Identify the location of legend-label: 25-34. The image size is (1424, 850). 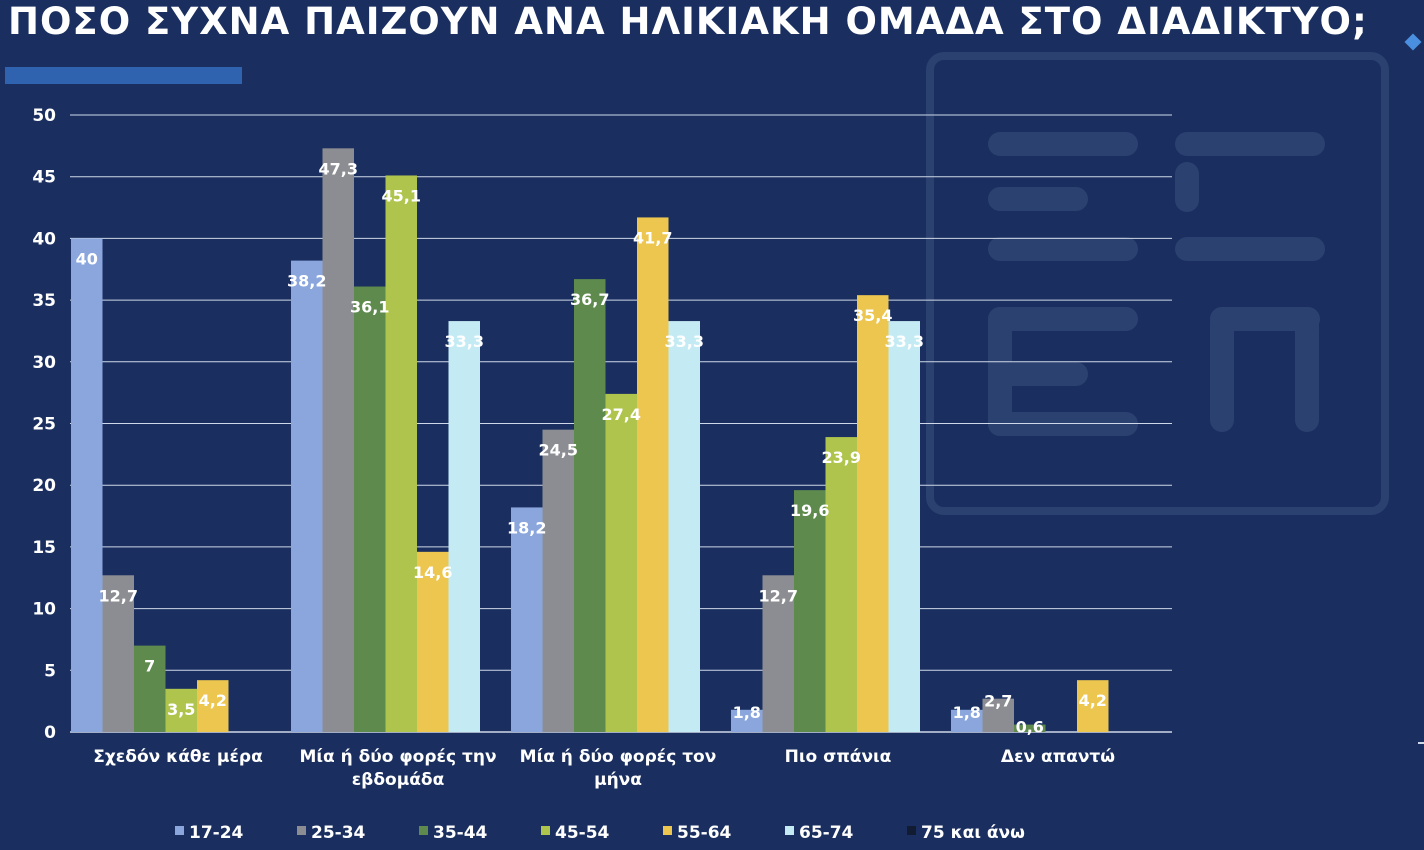
(338, 833).